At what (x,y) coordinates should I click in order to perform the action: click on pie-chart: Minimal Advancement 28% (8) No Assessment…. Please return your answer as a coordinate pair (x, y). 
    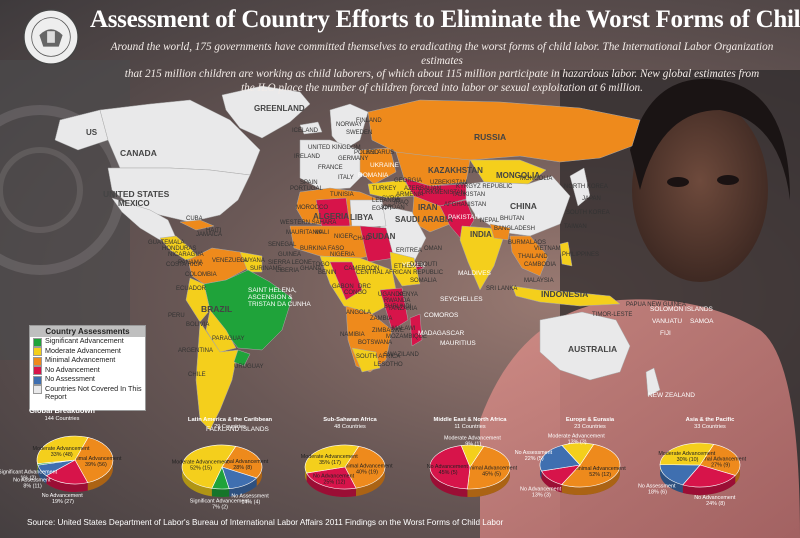
    Looking at the image, I should click on (222, 463).